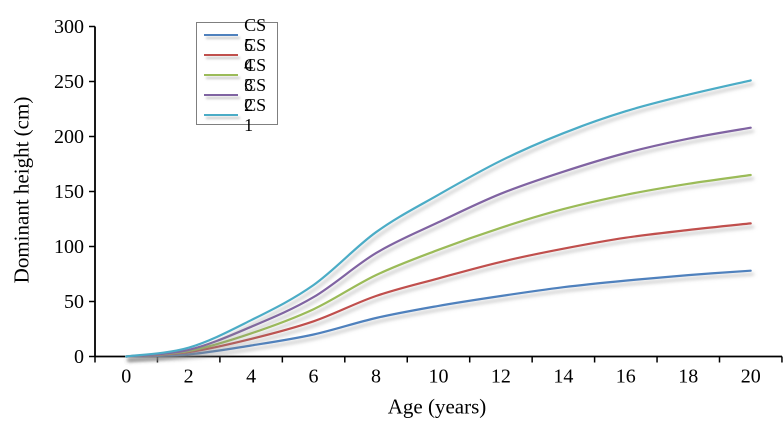 This screenshot has height=427, width=784. What do you see at coordinates (563, 377) in the screenshot?
I see `x-tick-label: 14` at bounding box center [563, 377].